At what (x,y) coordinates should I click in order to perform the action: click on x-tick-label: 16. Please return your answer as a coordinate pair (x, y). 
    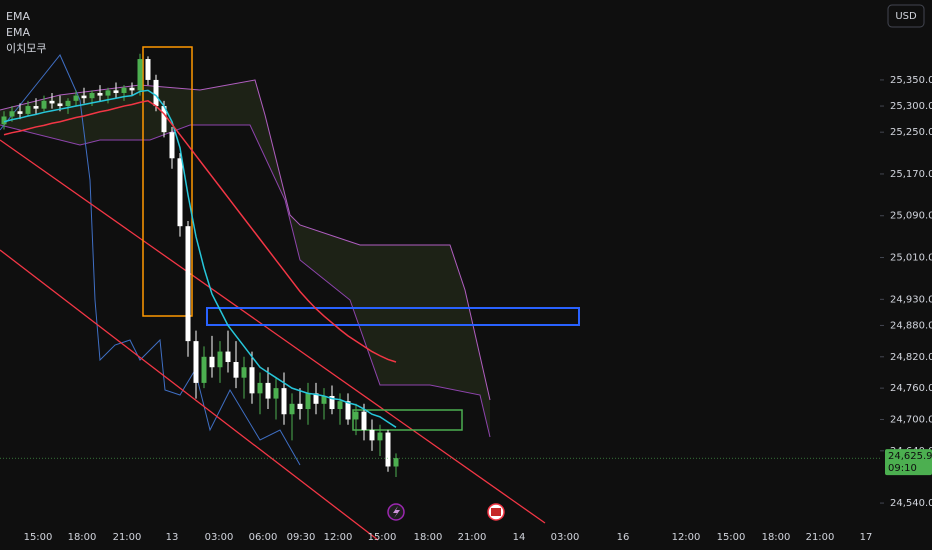
    Looking at the image, I should click on (623, 537).